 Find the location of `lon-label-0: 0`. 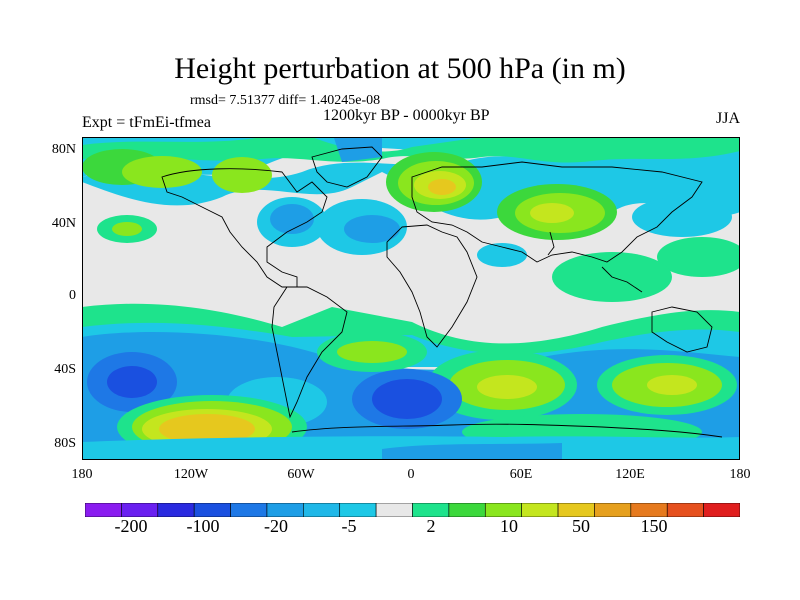

lon-label-0: 0 is located at coordinates (411, 474).